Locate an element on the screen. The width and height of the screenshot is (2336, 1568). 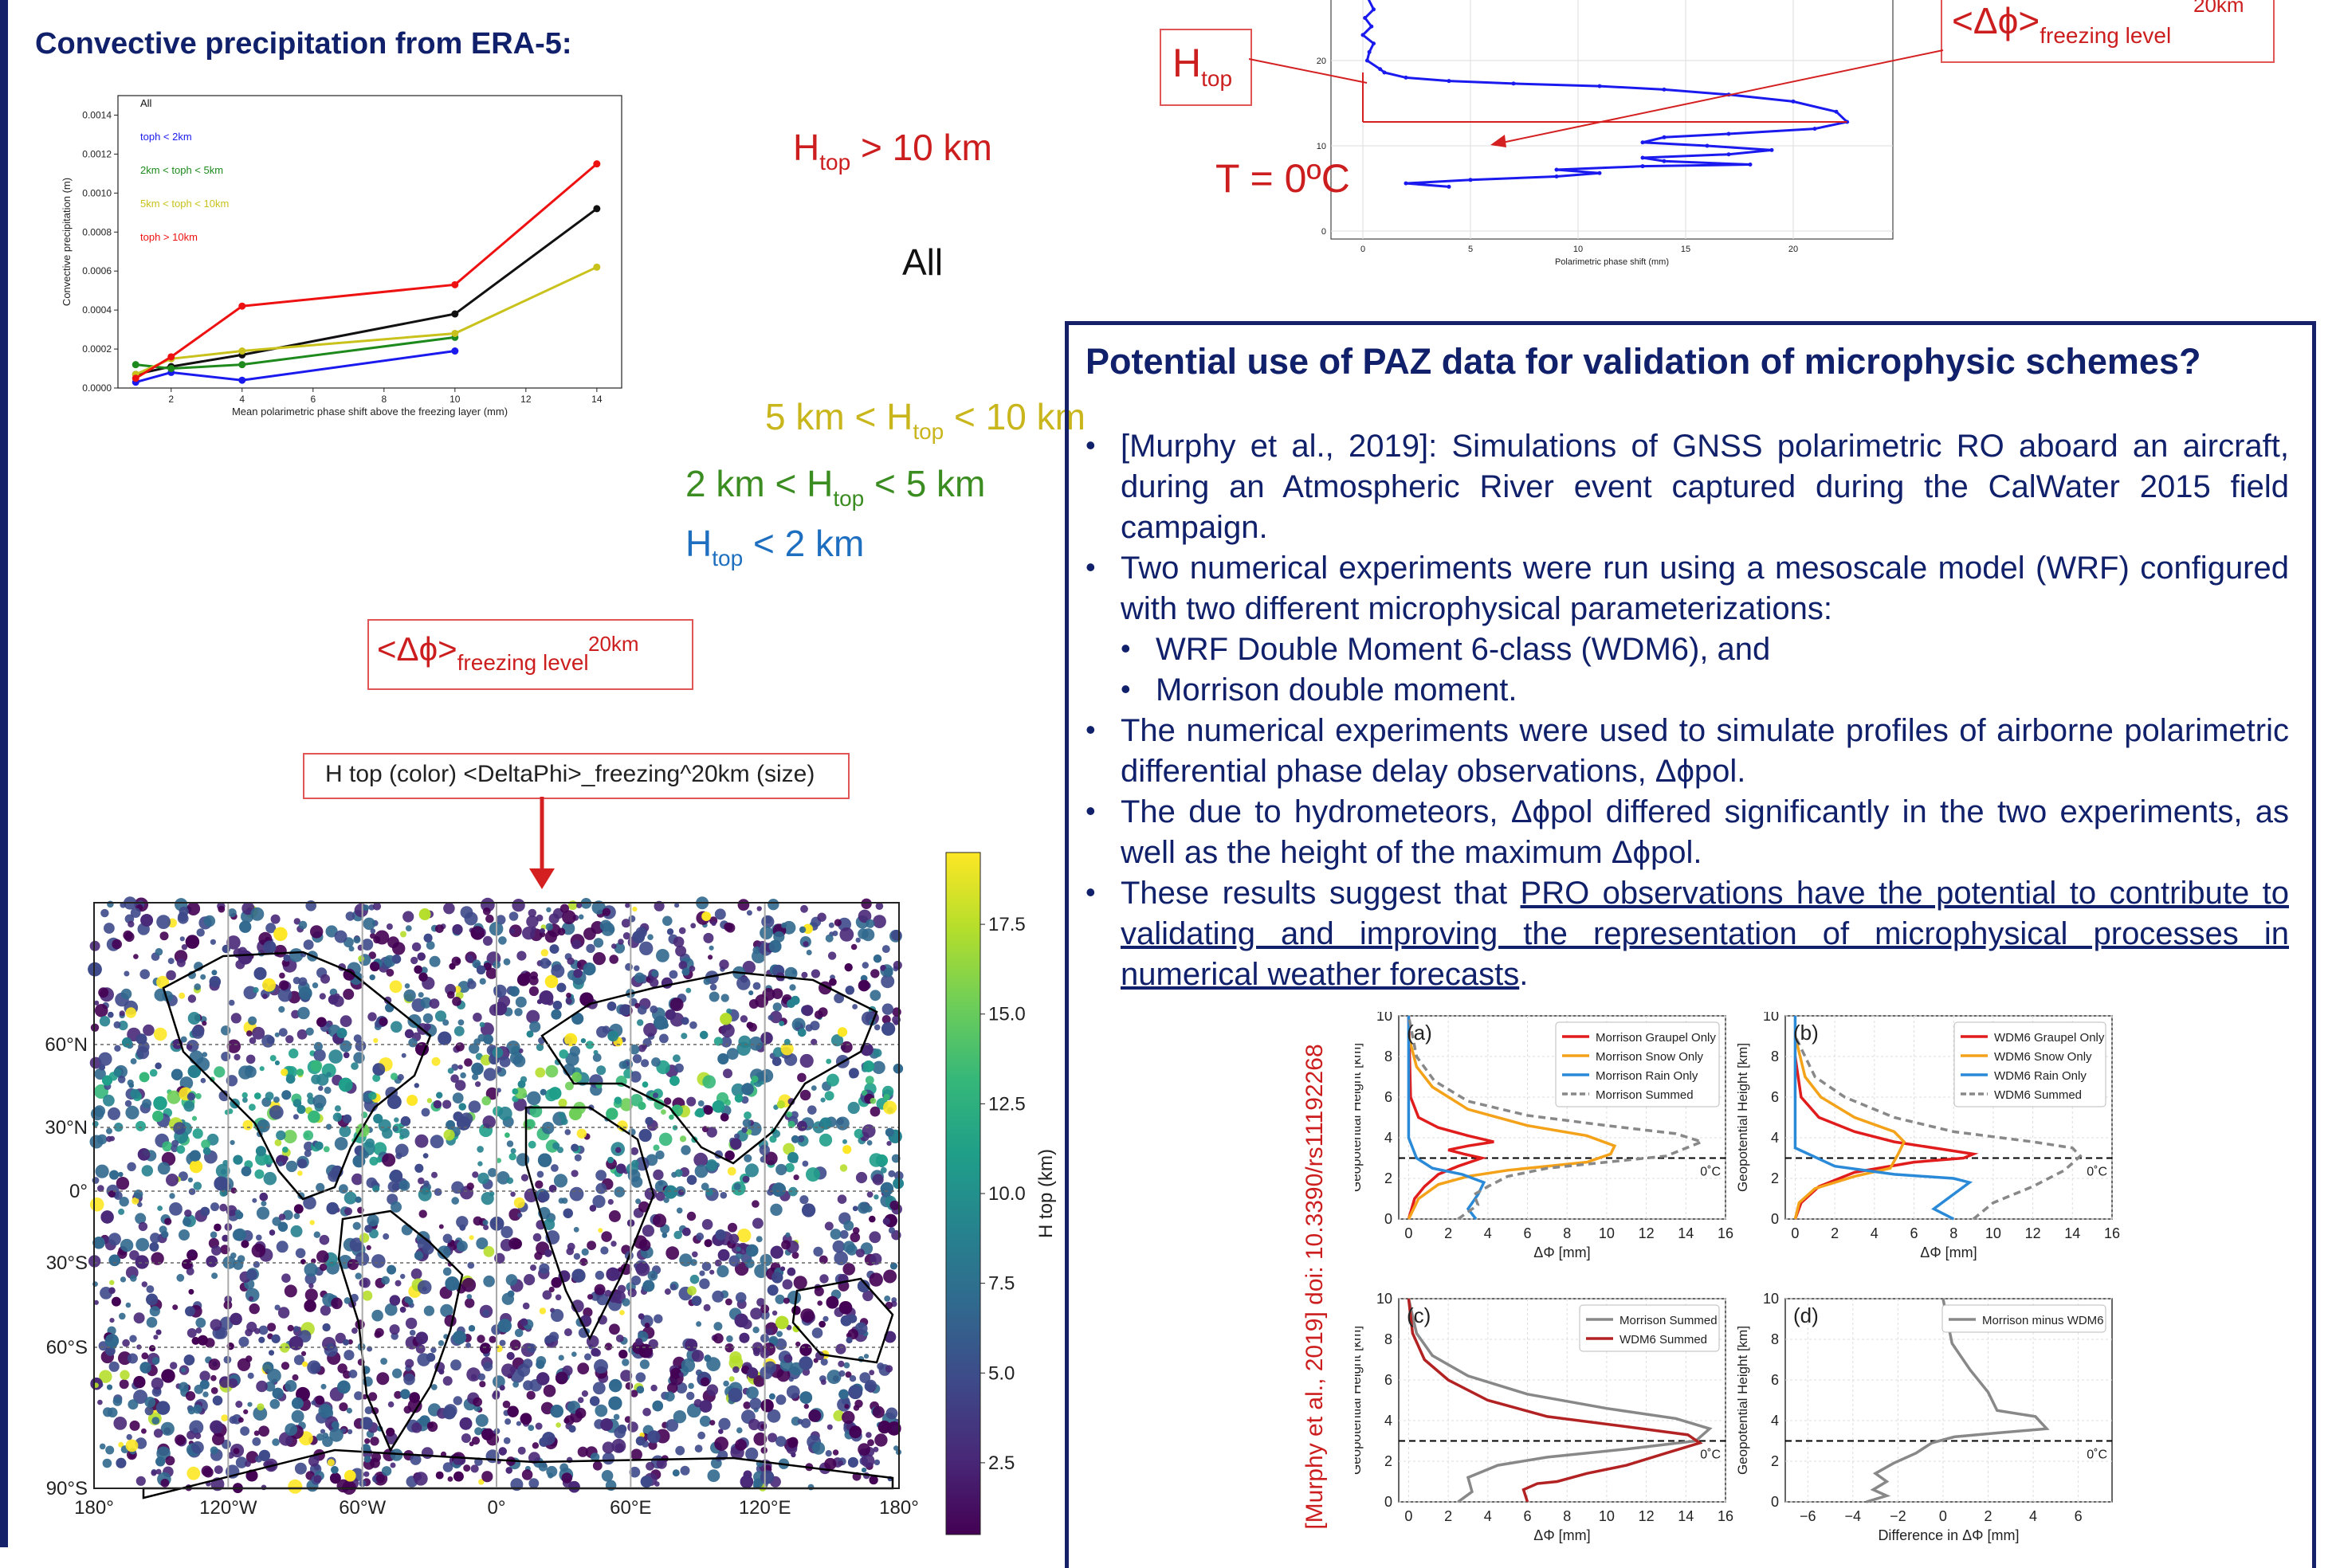
series-line is located at coordinates (366, 320).